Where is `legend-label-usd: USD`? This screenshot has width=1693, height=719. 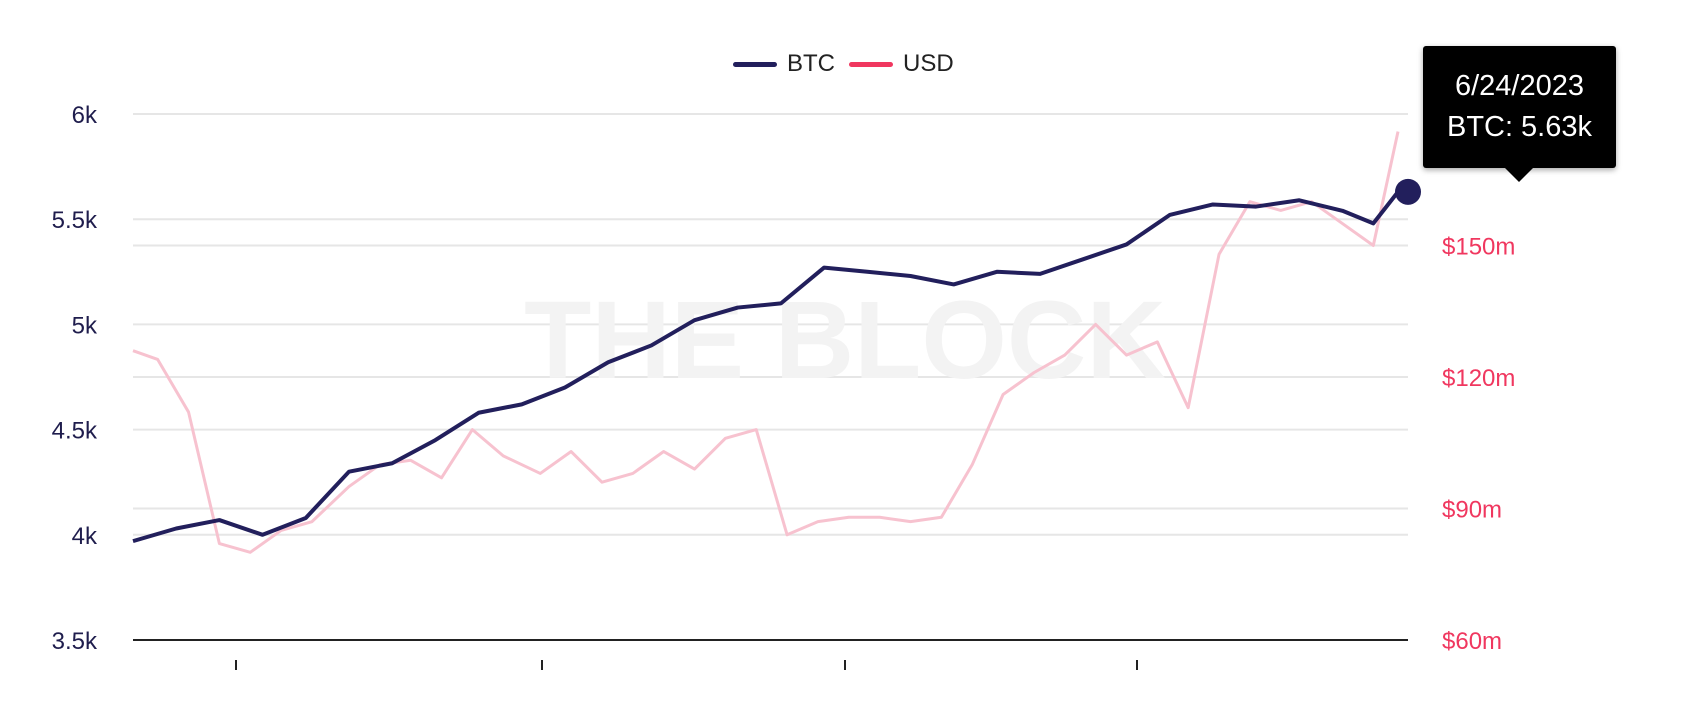
legend-label-usd: USD is located at coordinates (928, 63).